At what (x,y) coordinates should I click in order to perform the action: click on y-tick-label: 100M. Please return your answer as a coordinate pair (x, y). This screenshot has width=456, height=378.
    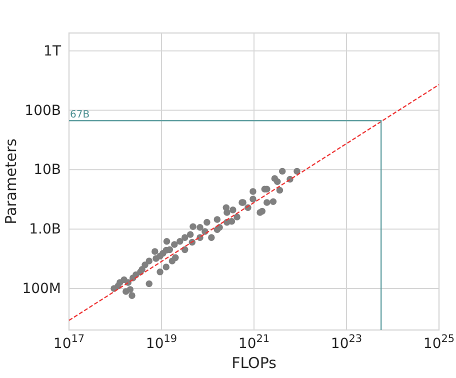
    Looking at the image, I should click on (41, 288).